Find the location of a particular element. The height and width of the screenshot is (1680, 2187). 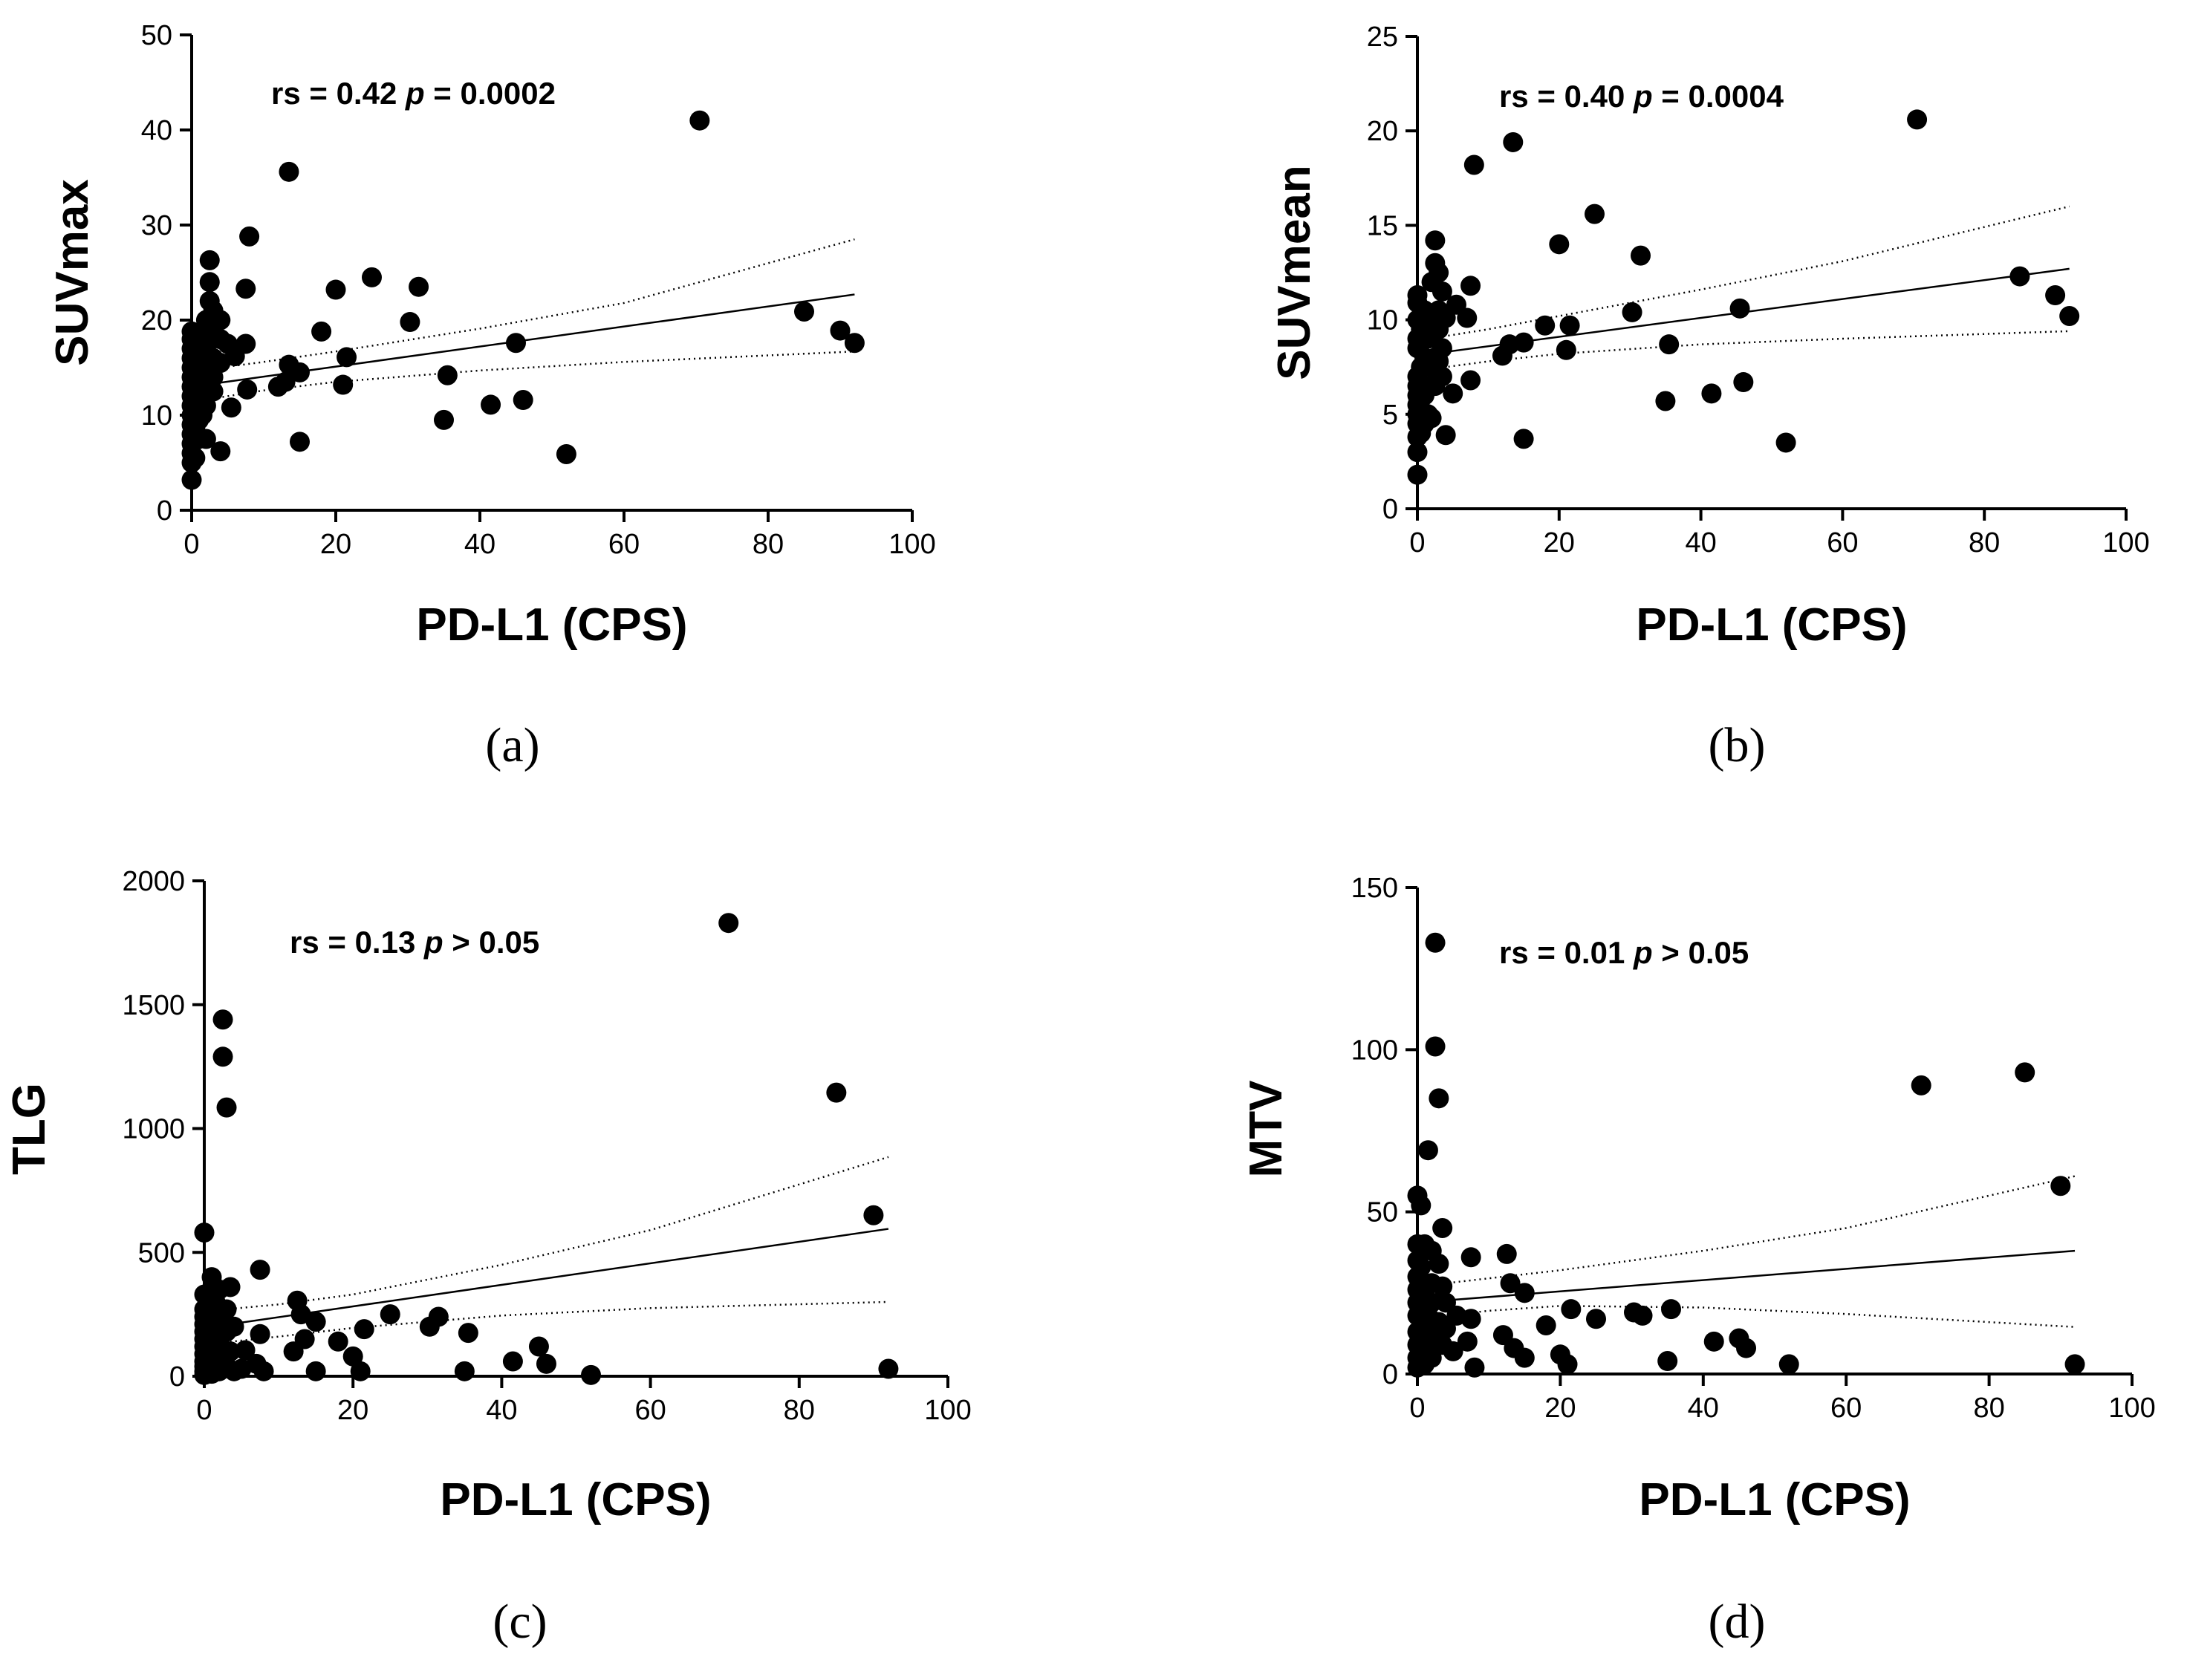

ci-upper-line is located at coordinates (1746, 1232).